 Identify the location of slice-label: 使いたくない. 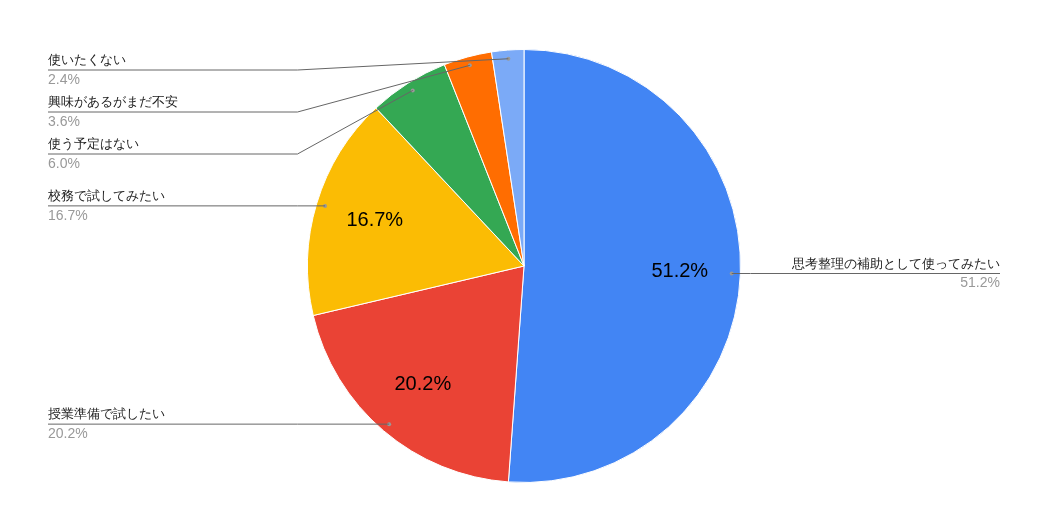
(87, 60).